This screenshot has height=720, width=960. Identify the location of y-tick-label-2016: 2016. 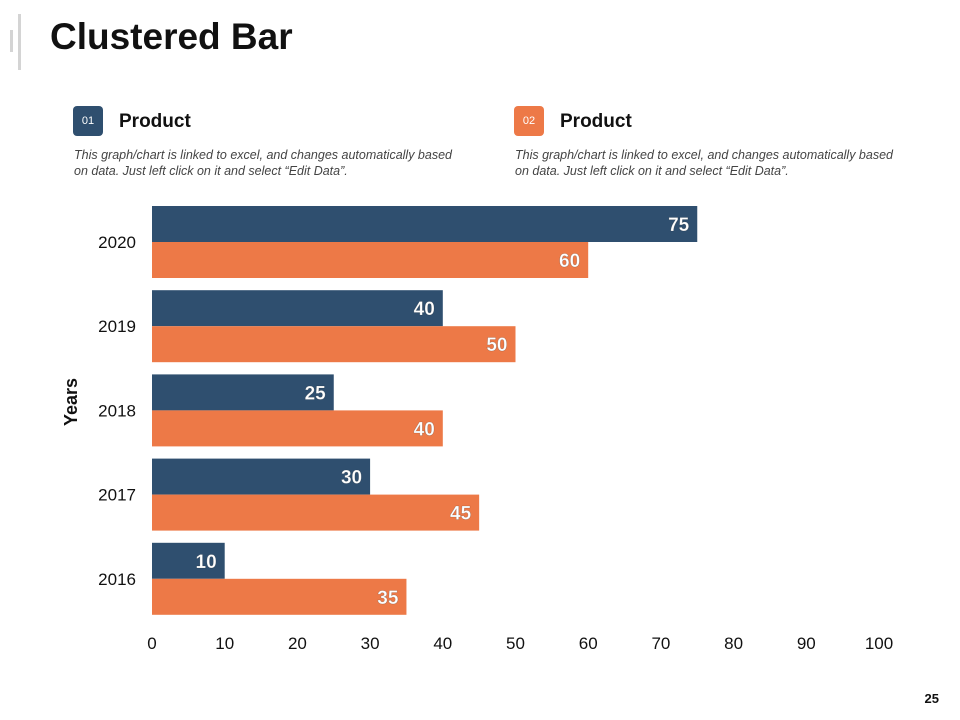
(117, 579).